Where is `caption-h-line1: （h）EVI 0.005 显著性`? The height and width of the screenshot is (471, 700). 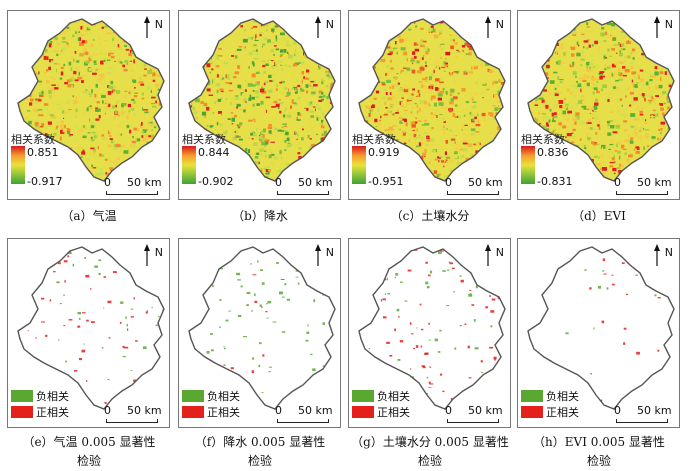 caption-h-line1: （h）EVI 0.005 显著性 is located at coordinates (599, 442).